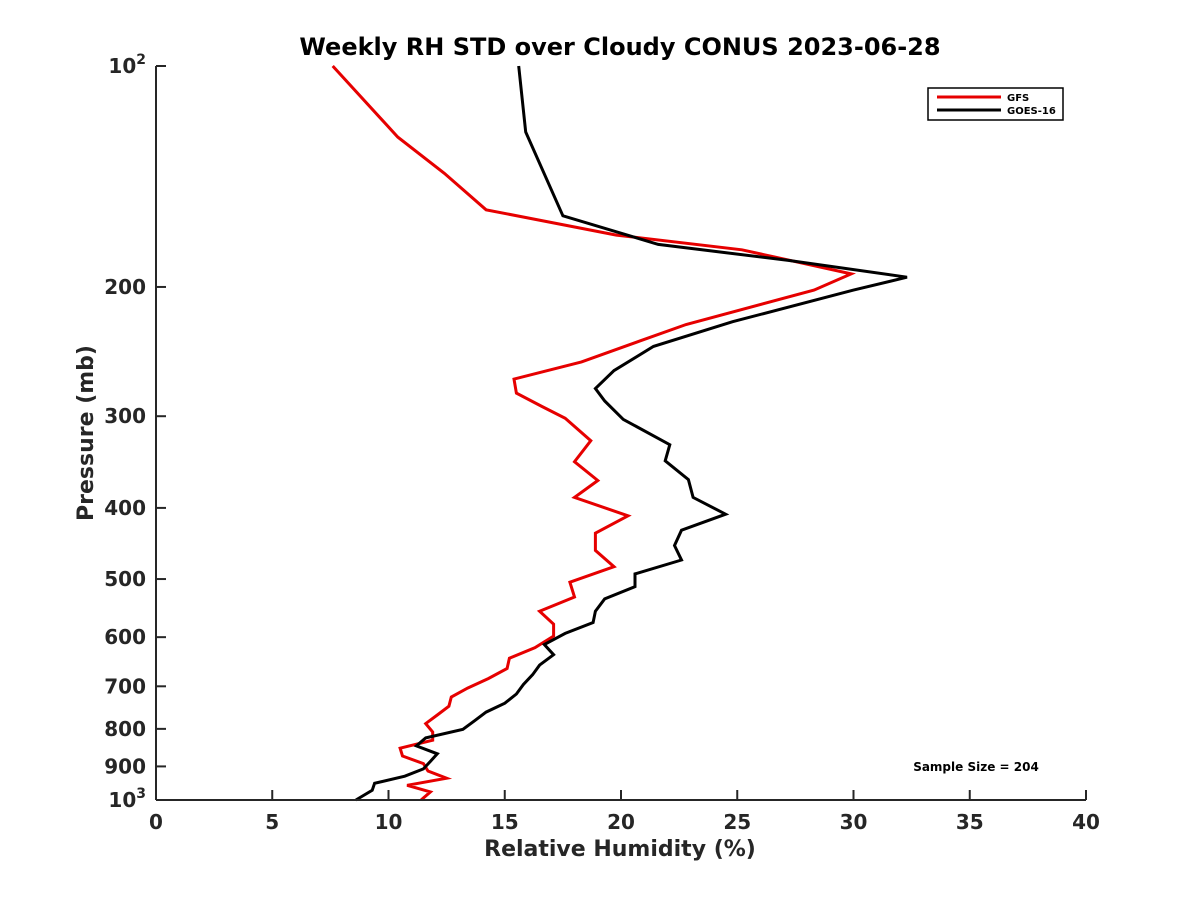 The height and width of the screenshot is (900, 1200). What do you see at coordinates (125, 766) in the screenshot?
I see `y-tick-label: 900` at bounding box center [125, 766].